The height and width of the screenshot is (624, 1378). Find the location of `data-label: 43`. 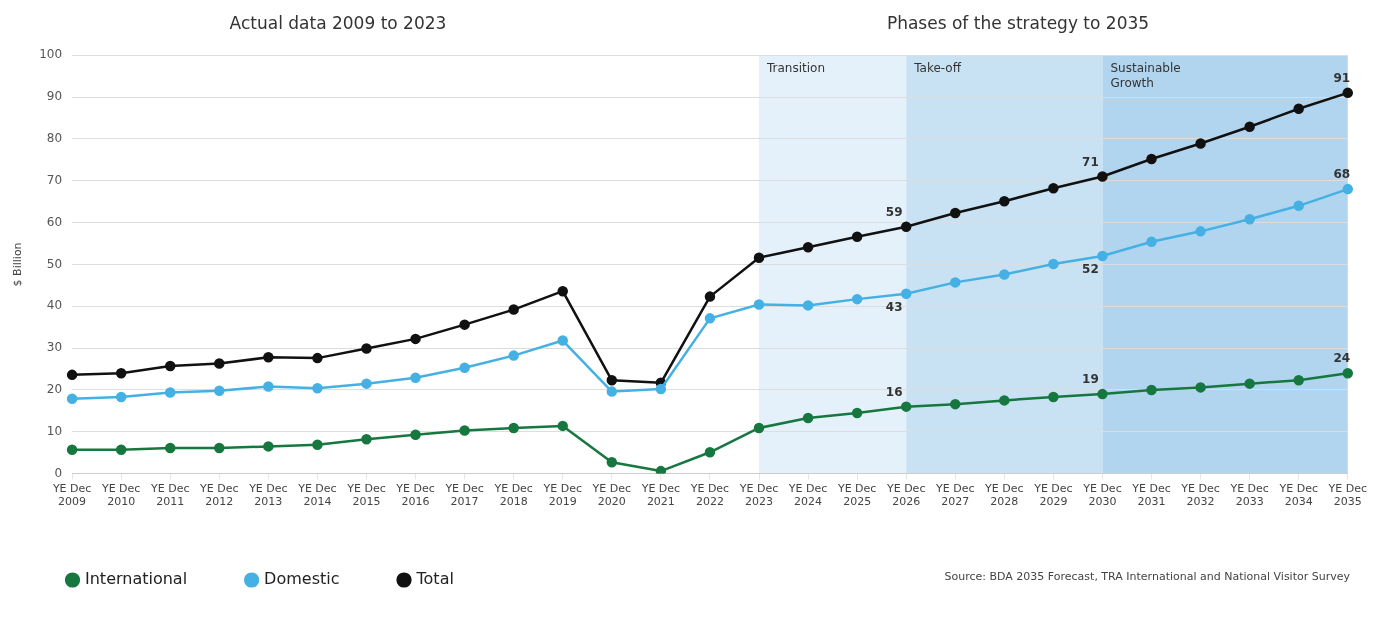

data-label: 43 is located at coordinates (894, 306).